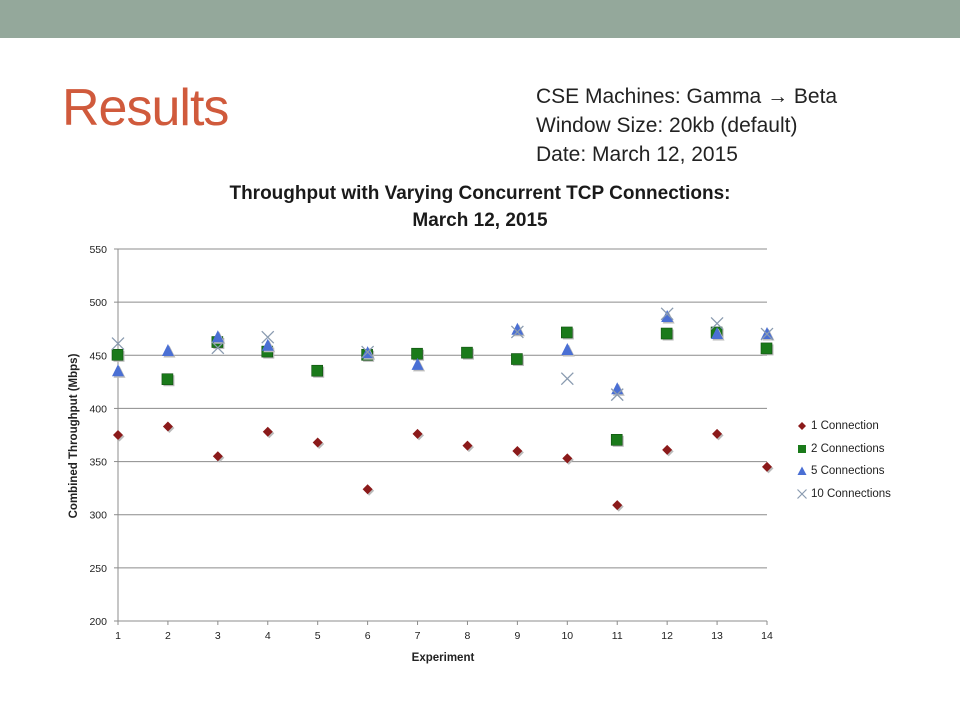 This screenshot has width=960, height=720. I want to click on y-tick-label-300: 300, so click(98, 516).